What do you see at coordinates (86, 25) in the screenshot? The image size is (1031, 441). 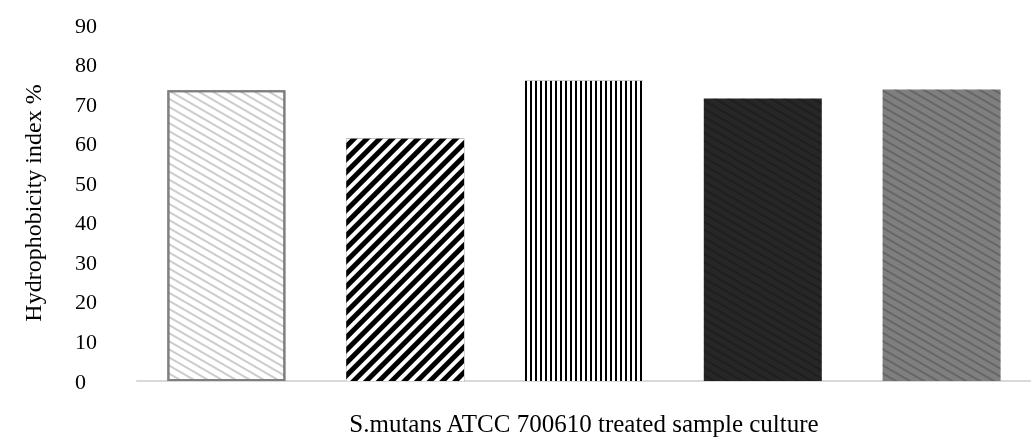 I see `y-tick-label: 90` at bounding box center [86, 25].